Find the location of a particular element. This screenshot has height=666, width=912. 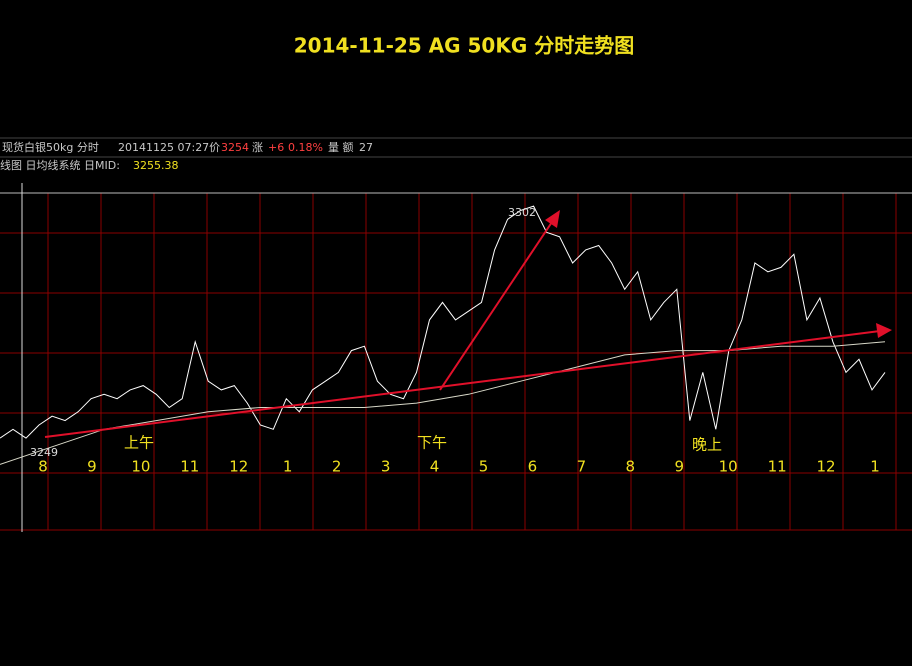

change: +6 is located at coordinates (276, 147).